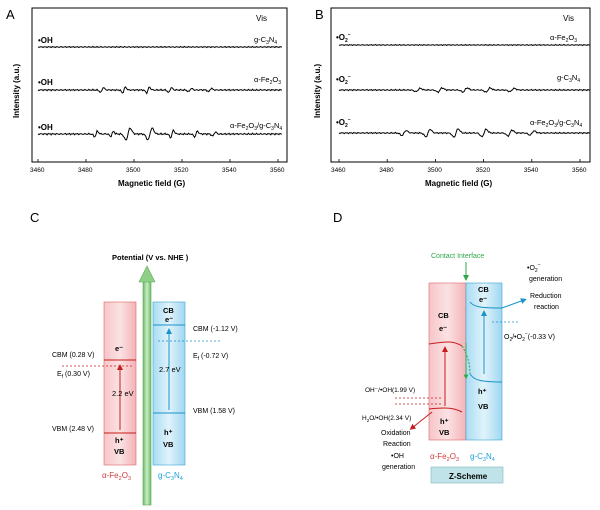 This screenshot has height=510, width=600. What do you see at coordinates (483, 406) in the screenshot?
I see `d-gcn-vb: VB` at bounding box center [483, 406].